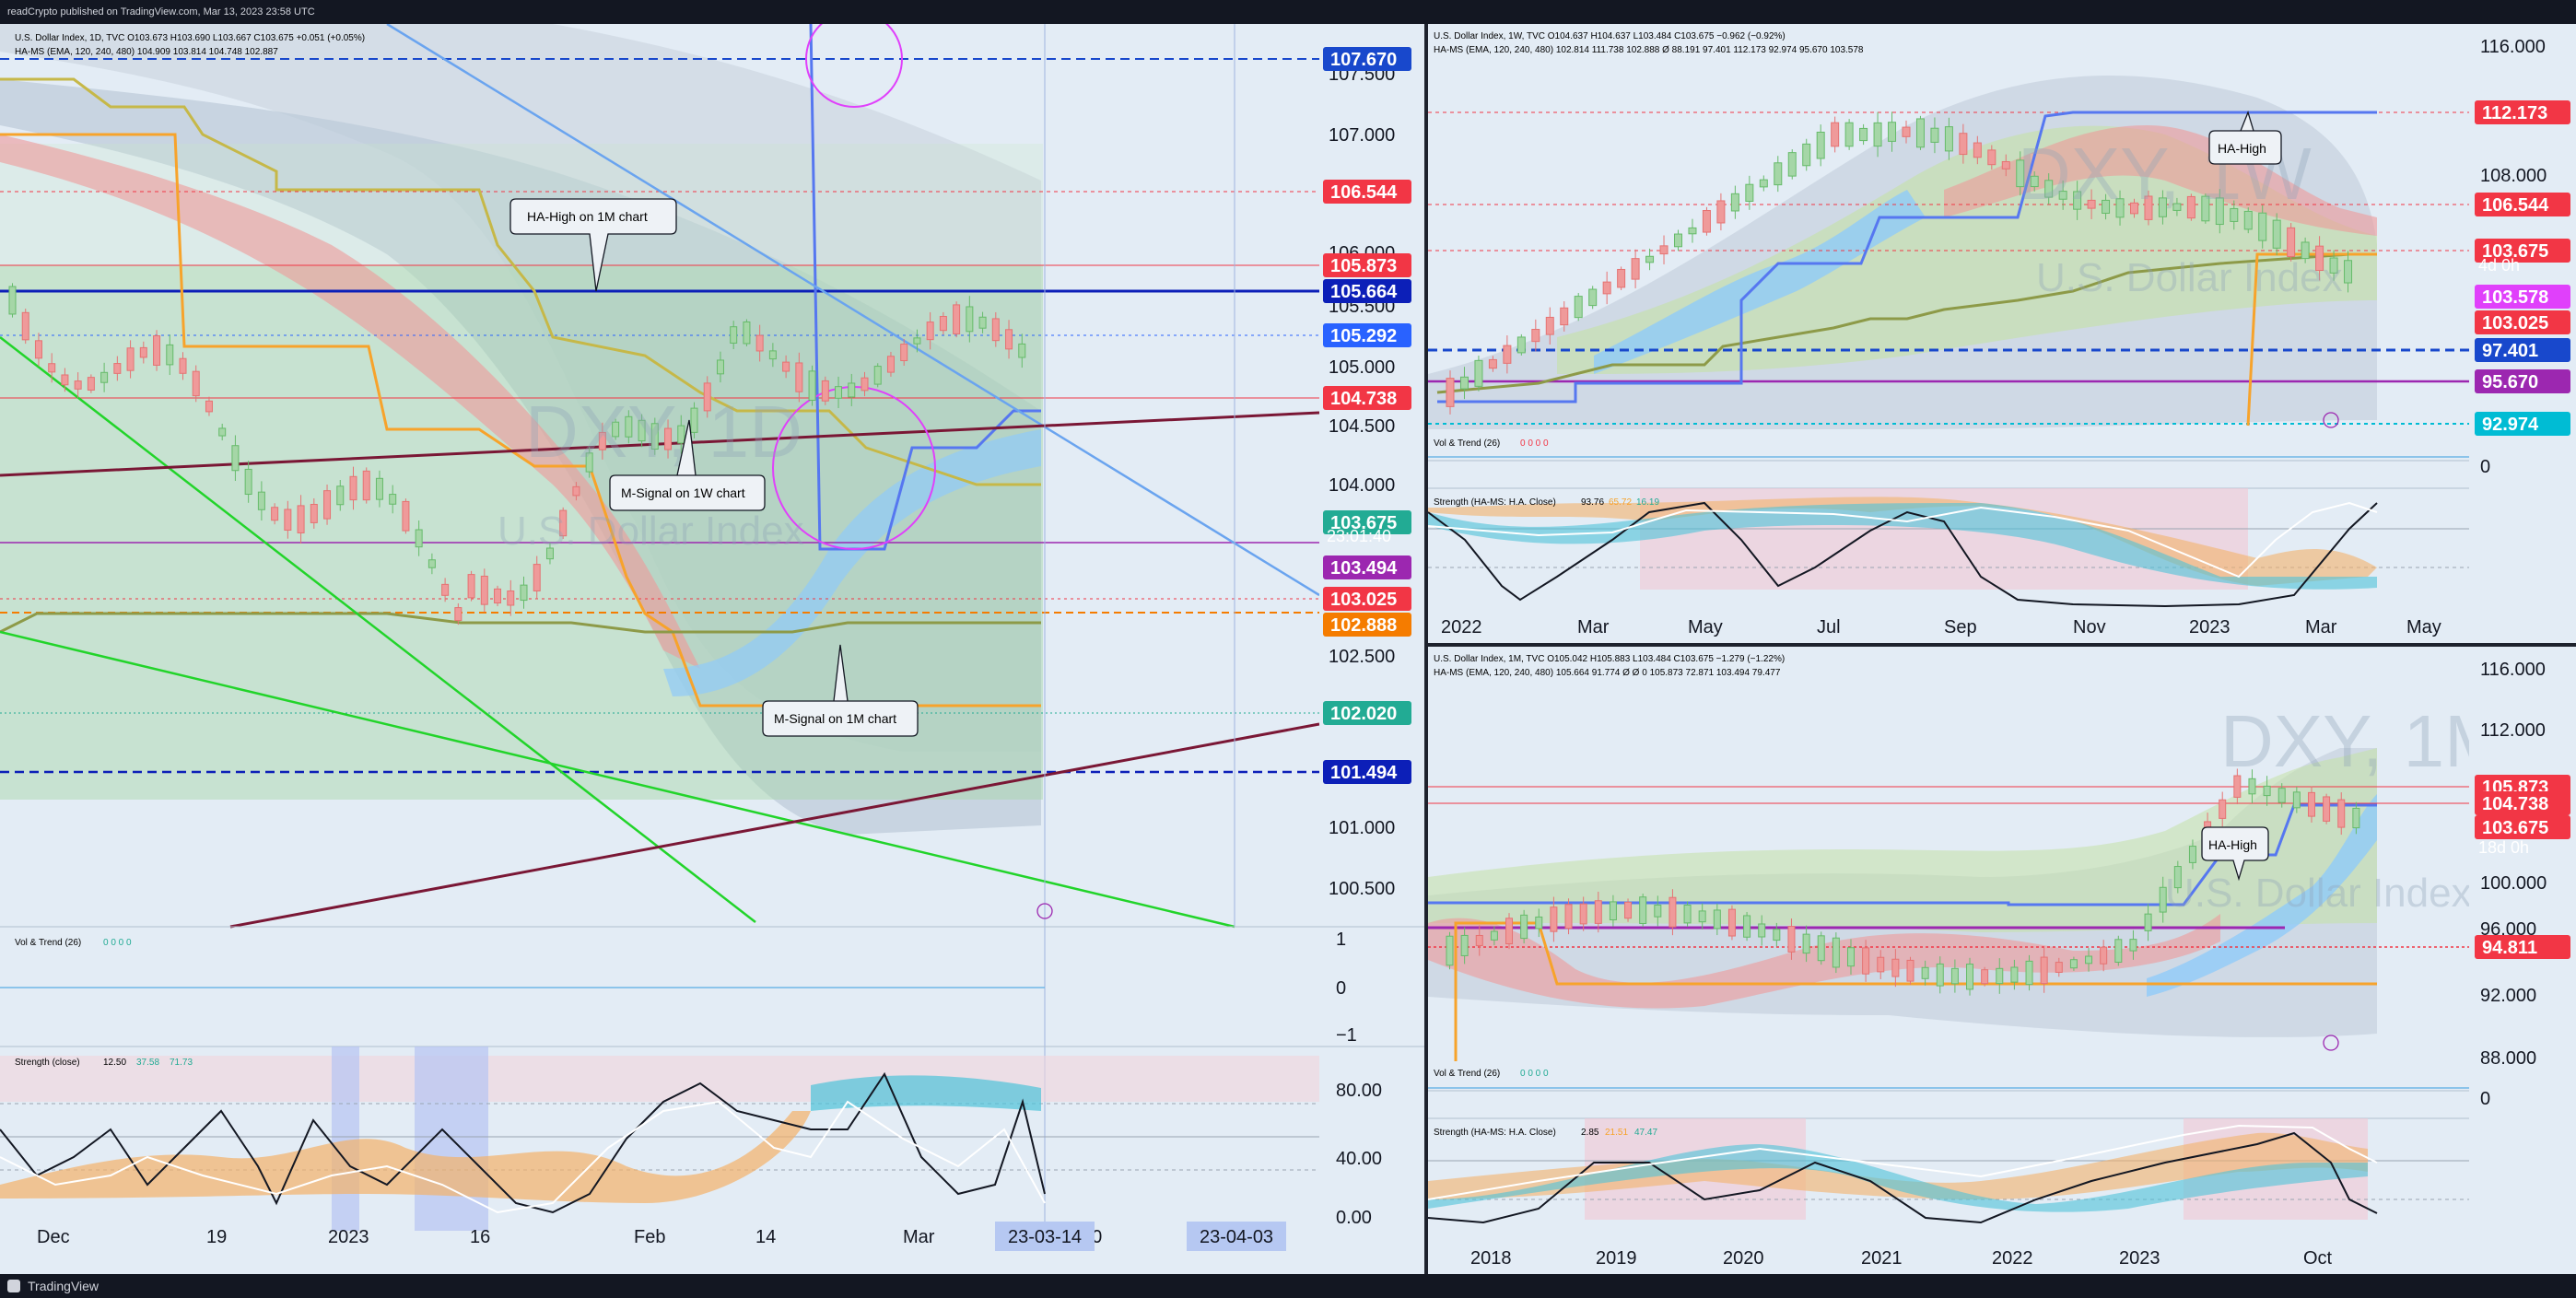 Image resolution: width=2576 pixels, height=1298 pixels. What do you see at coordinates (1903, 1162) in the screenshot?
I see `monthly-strength-white-line` at bounding box center [1903, 1162].